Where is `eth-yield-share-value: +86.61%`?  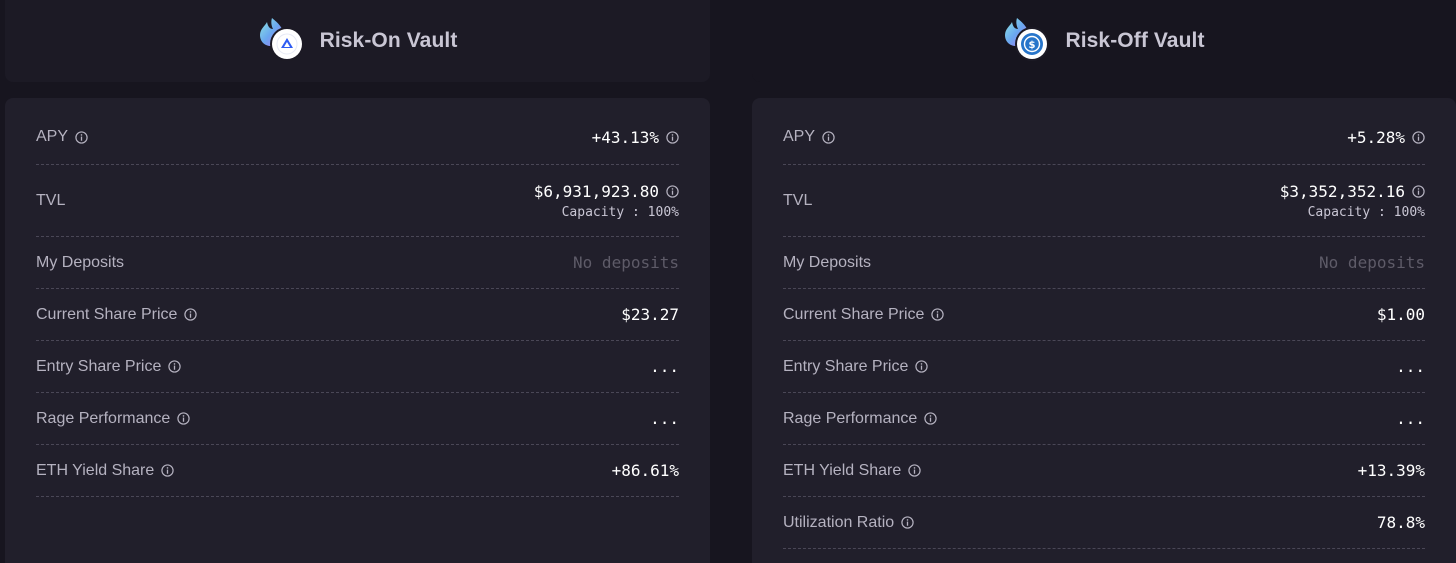 eth-yield-share-value: +86.61% is located at coordinates (645, 470).